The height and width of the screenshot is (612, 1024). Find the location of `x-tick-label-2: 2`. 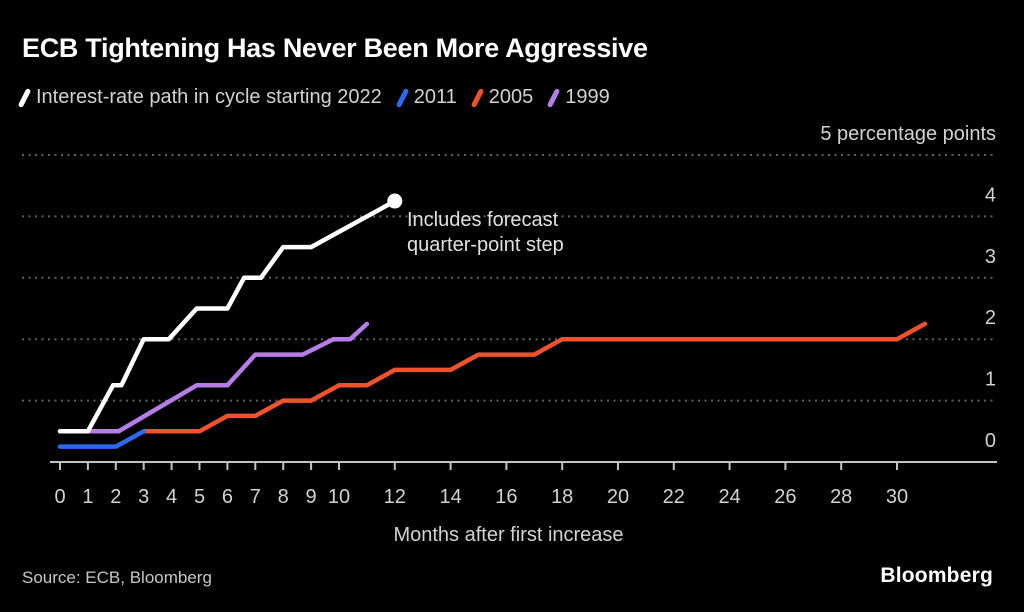

x-tick-label-2: 2 is located at coordinates (115, 497).